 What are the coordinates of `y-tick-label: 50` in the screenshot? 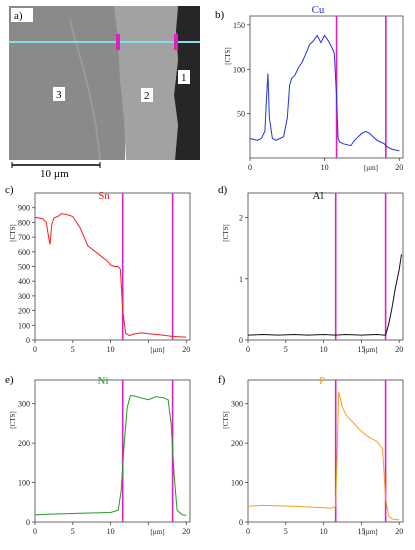 It's located at (241, 114).